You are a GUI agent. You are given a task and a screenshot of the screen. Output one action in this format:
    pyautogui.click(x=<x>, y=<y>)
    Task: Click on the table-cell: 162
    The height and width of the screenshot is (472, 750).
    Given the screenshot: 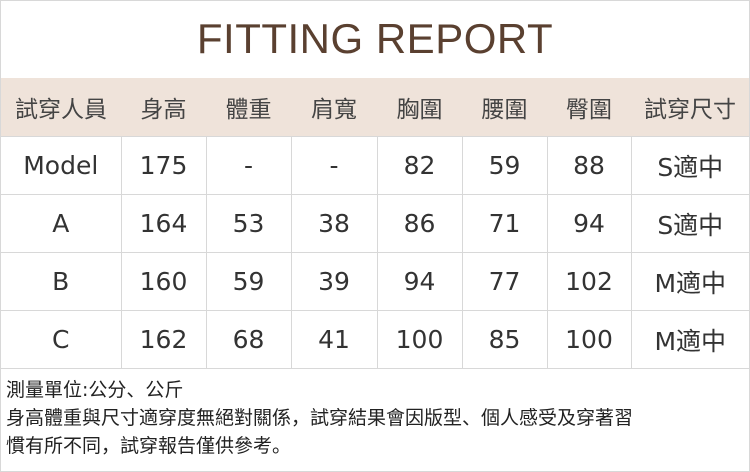 What is the action you would take?
    pyautogui.click(x=163, y=339)
    